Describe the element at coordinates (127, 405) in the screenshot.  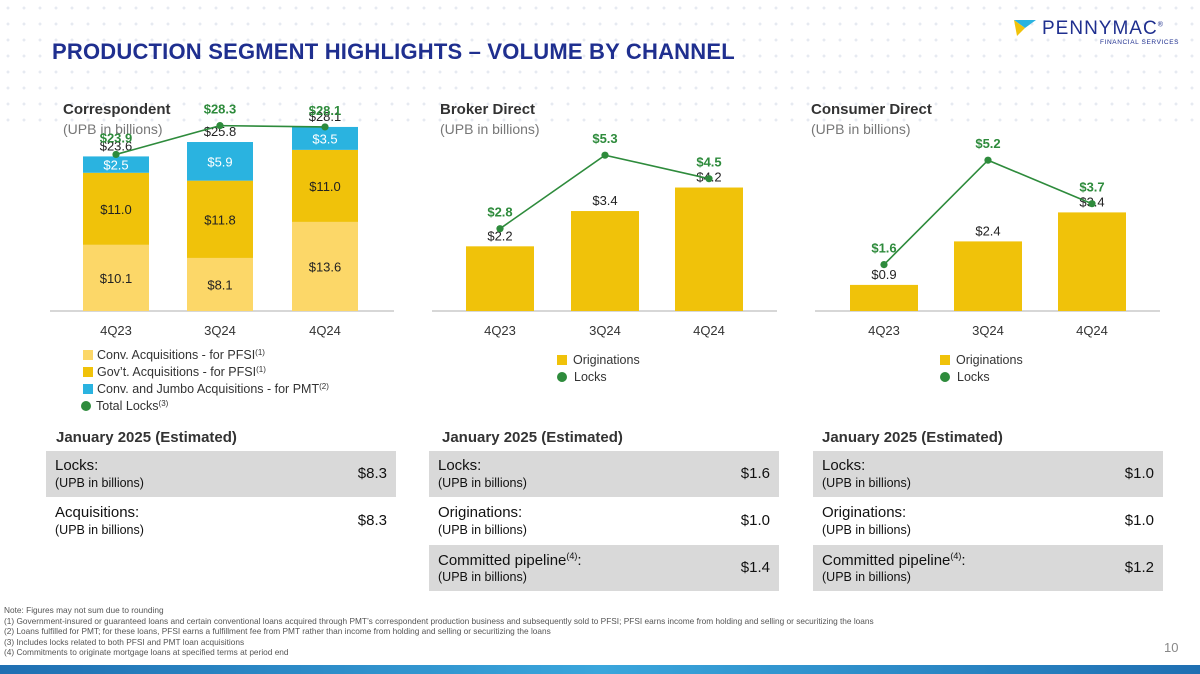
I see `legend-label-locks: Total Locks` at that location.